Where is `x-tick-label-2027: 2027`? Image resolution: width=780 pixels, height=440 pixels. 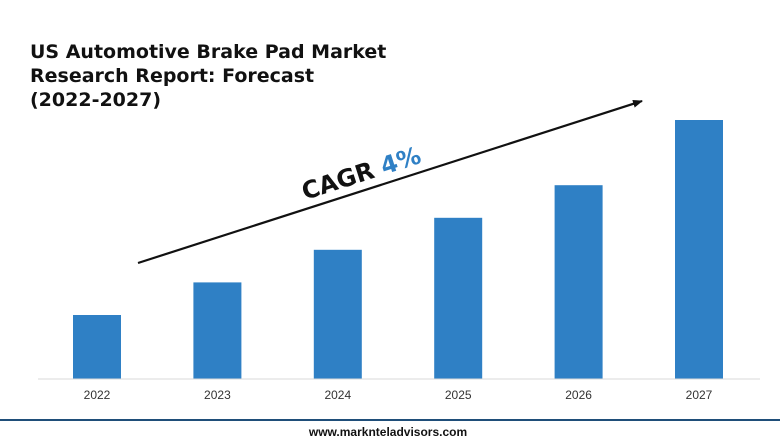 x-tick-label-2027: 2027 is located at coordinates (699, 395).